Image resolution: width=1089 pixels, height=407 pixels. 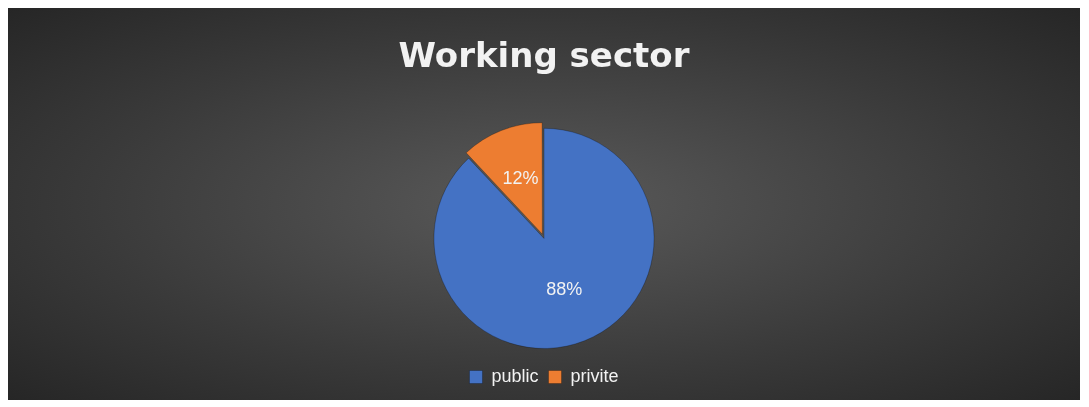 What do you see at coordinates (544, 55) in the screenshot?
I see `chart-title: Working sector` at bounding box center [544, 55].